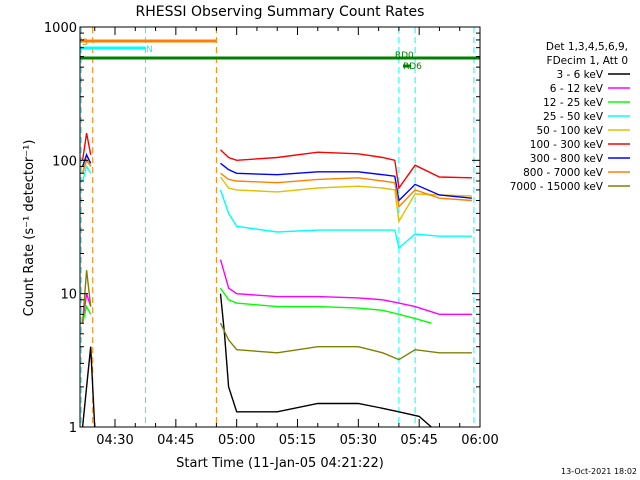  Describe the element at coordinates (557, 187) in the screenshot. I see `legend-label-9: 7000 - 15000 keV` at that location.